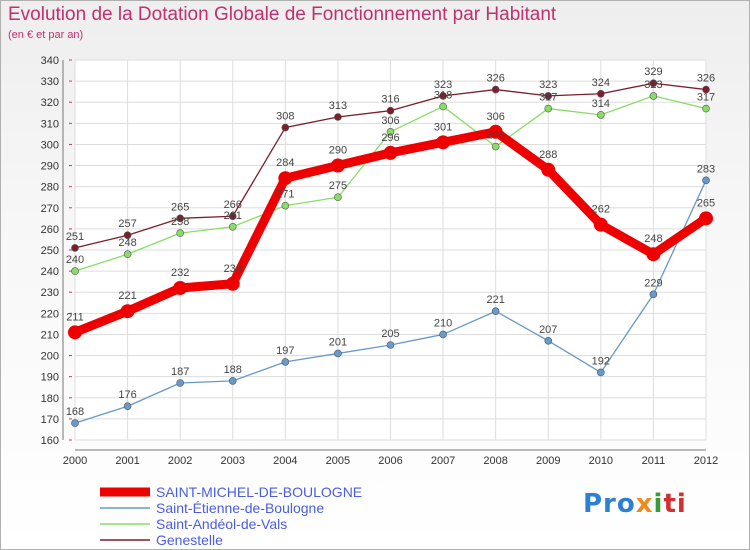 This screenshot has height=550, width=750. Describe the element at coordinates (127, 461) in the screenshot. I see `x-tick-label: 2001` at that location.